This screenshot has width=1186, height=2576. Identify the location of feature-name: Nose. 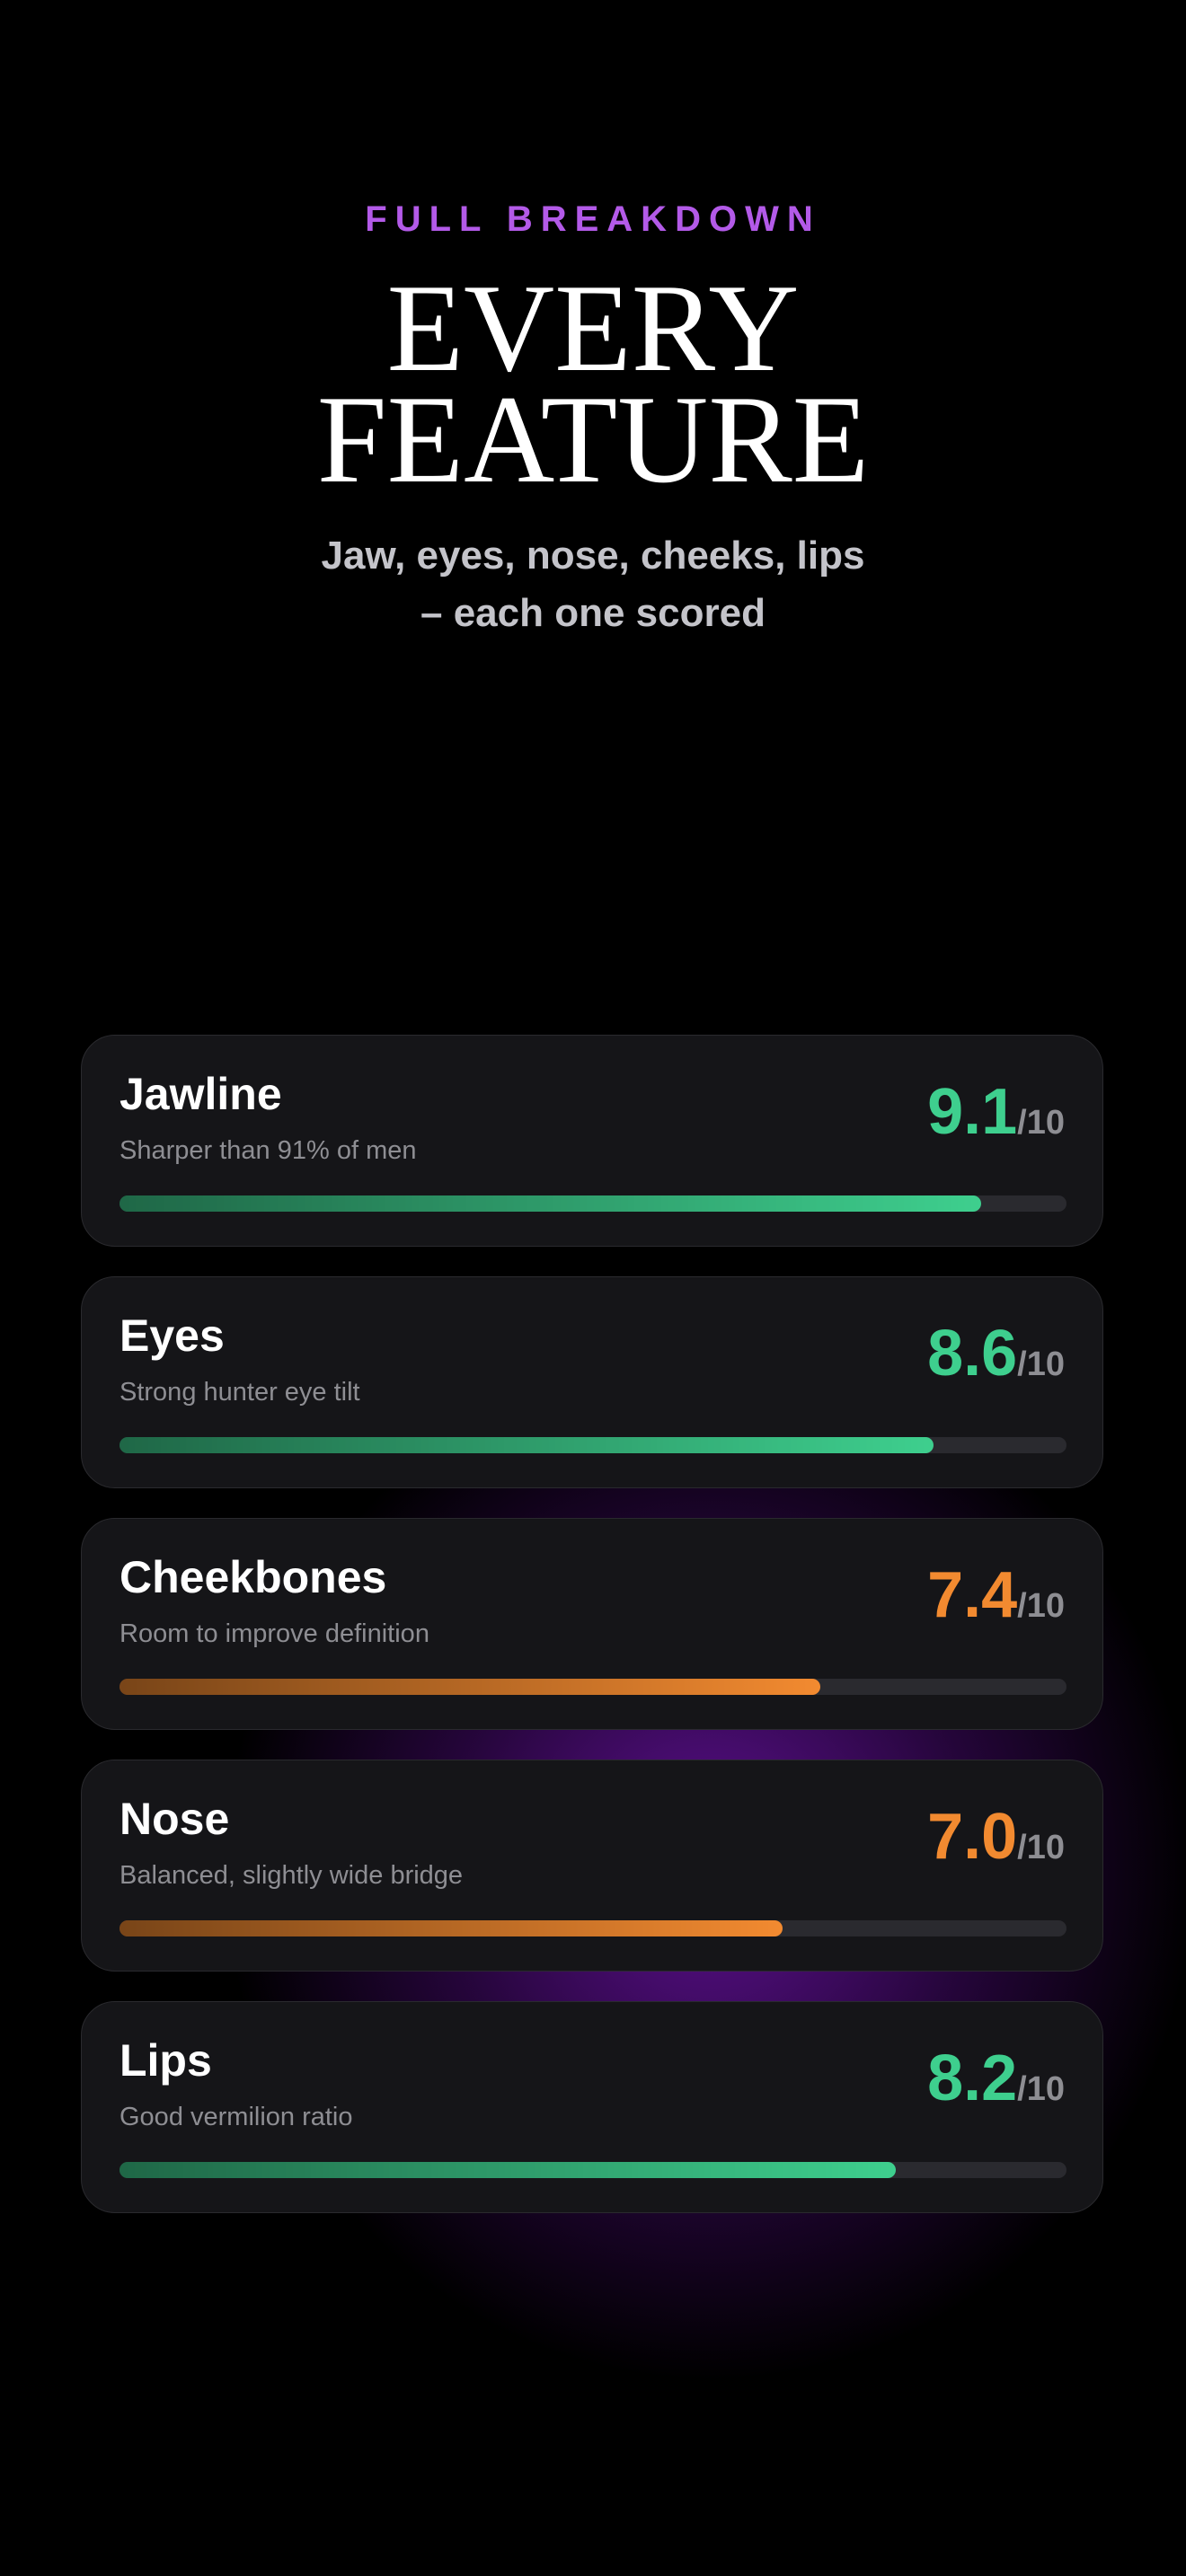
(174, 1819).